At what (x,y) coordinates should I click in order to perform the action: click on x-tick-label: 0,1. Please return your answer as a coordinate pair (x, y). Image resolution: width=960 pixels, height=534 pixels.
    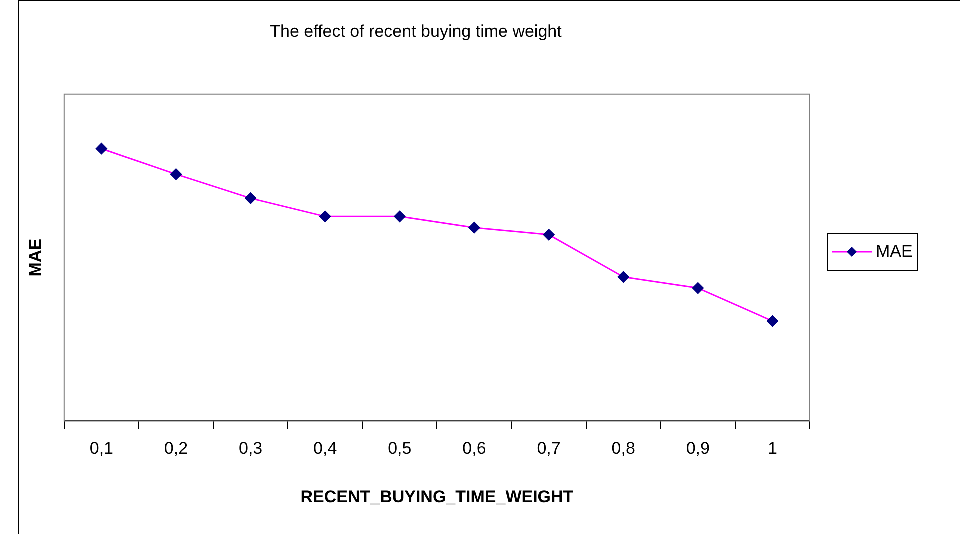
    Looking at the image, I should click on (102, 448).